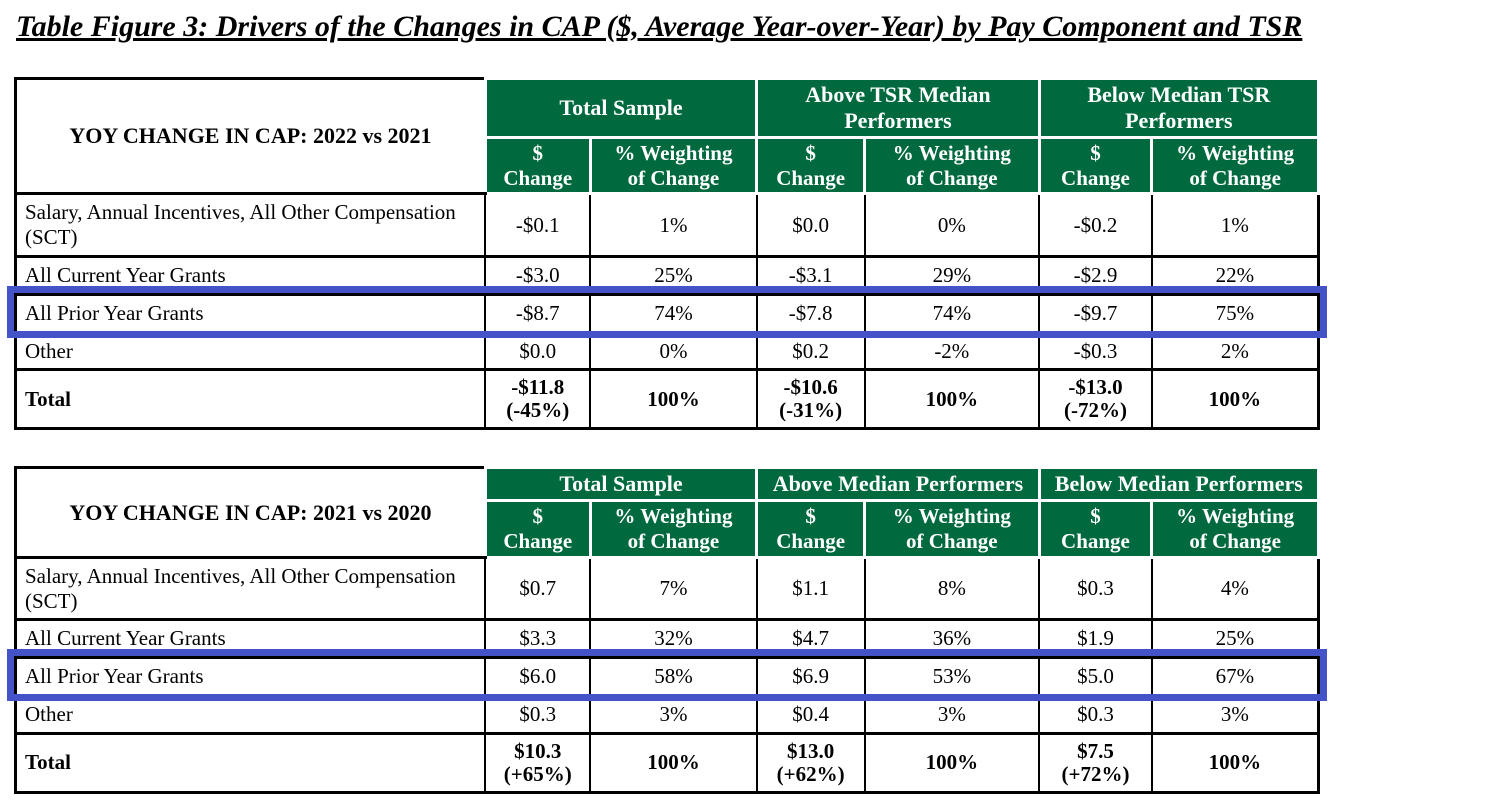 The height and width of the screenshot is (806, 1496). What do you see at coordinates (538, 588) in the screenshot?
I see `value-cell: $0.7` at bounding box center [538, 588].